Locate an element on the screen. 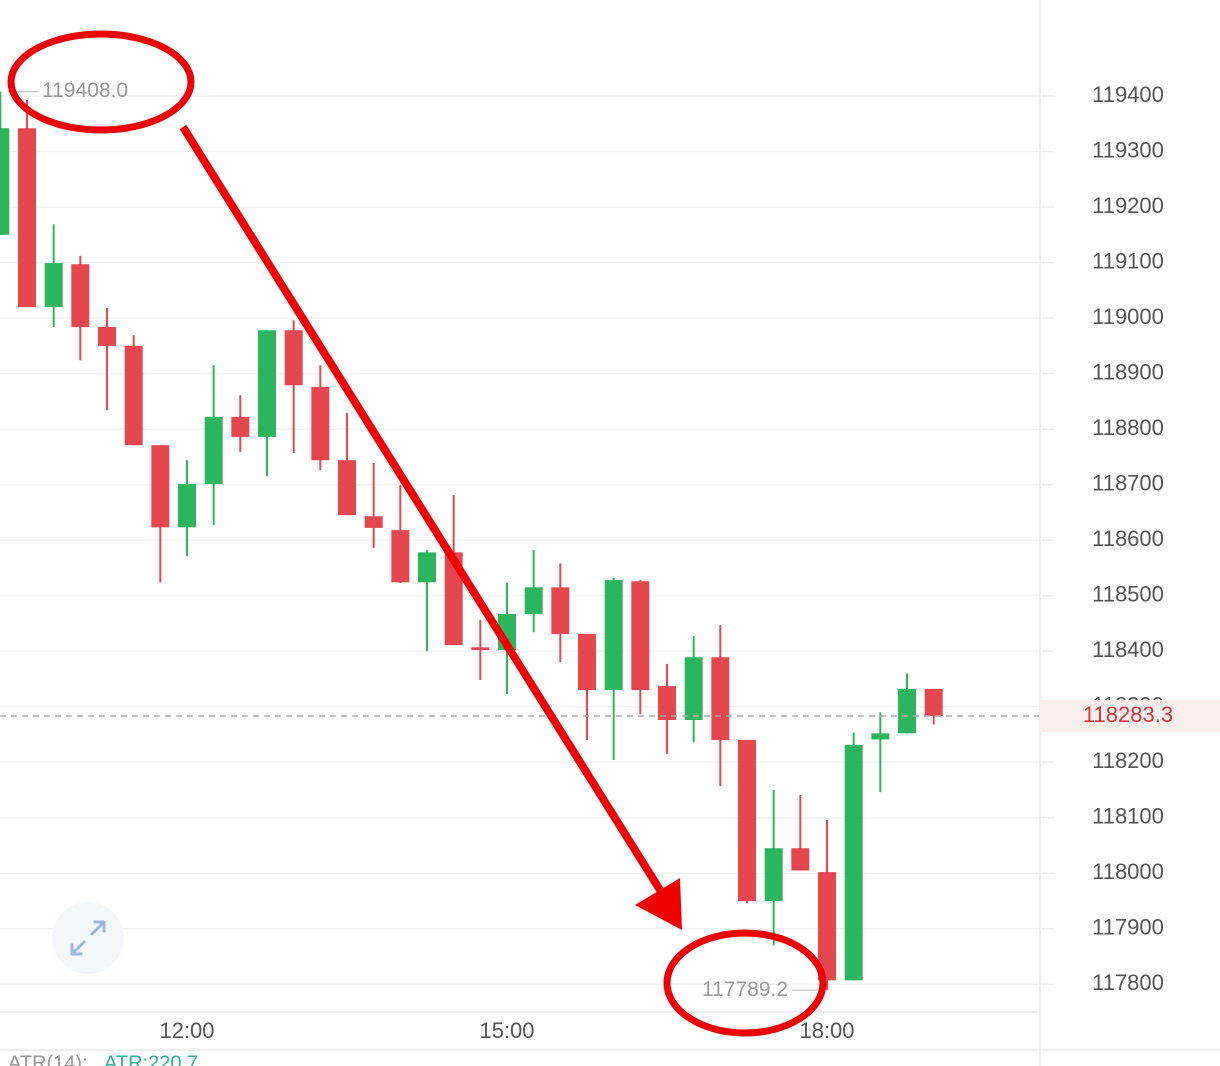 This screenshot has width=1220, height=1066. expand-icon is located at coordinates (88, 938).